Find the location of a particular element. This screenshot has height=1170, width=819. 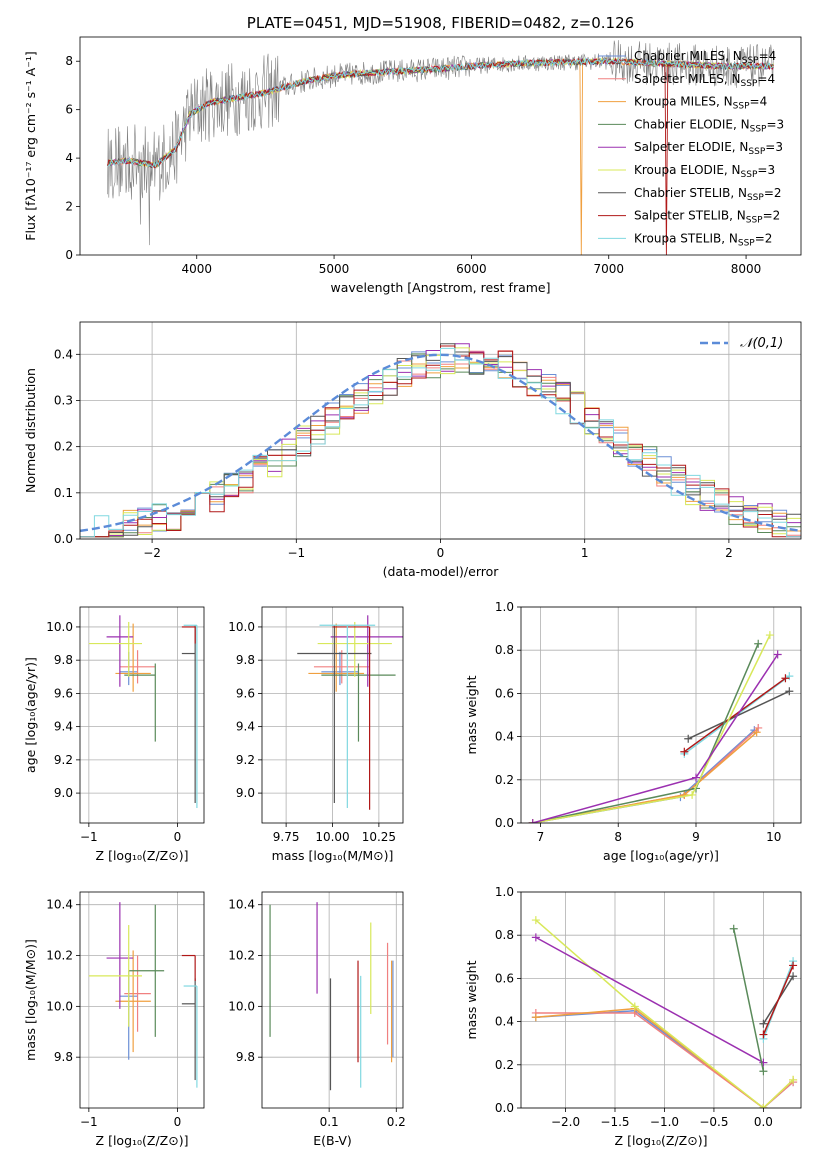

plot-area-weight-vs-Z is located at coordinates (664, 1012).